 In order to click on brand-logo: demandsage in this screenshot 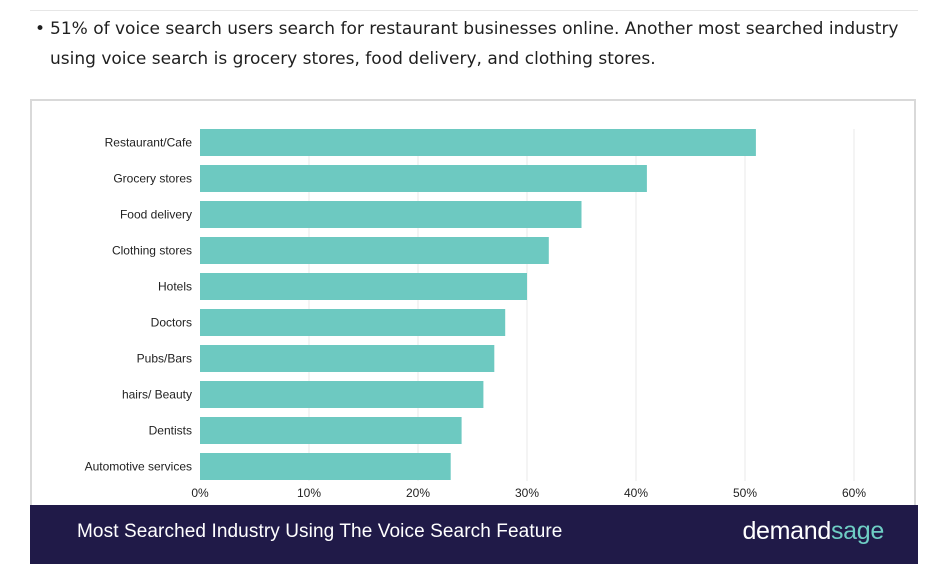, I will do `click(813, 531)`.